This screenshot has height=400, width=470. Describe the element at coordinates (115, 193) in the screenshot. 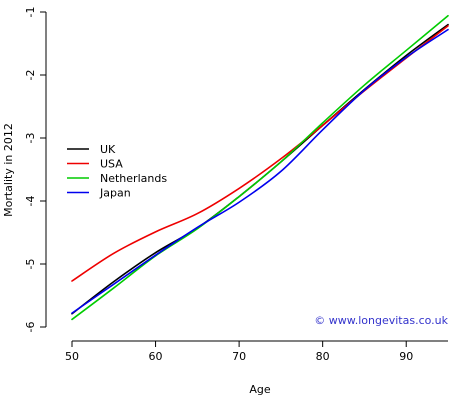

I see `legend-label-japan: Japan` at that location.